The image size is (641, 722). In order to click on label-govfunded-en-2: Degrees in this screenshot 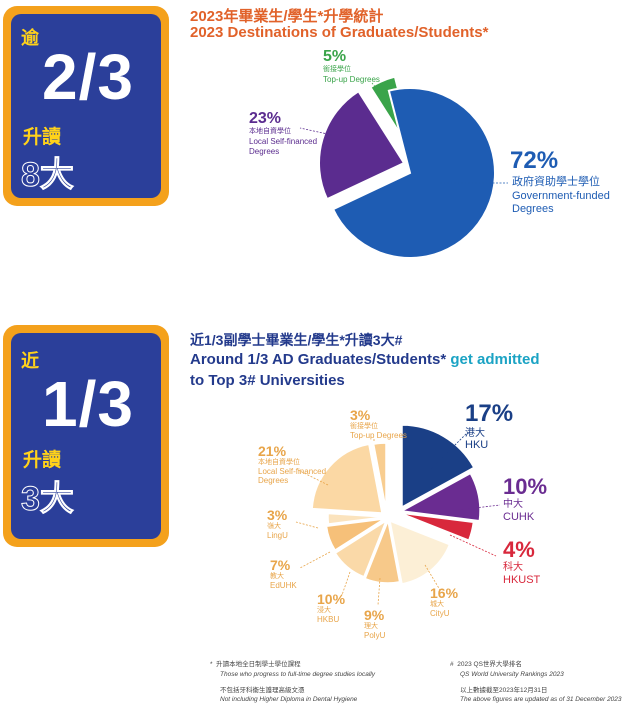, I will do `click(533, 209)`.